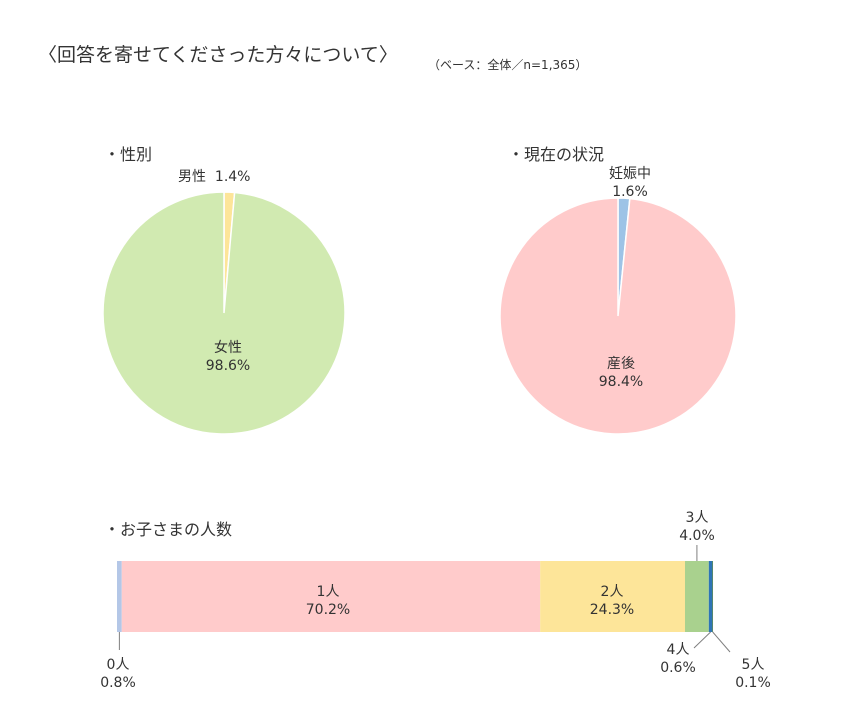 Image resolution: width=842 pixels, height=720 pixels. What do you see at coordinates (697, 518) in the screenshot?
I see `children-3-name: 3人` at bounding box center [697, 518].